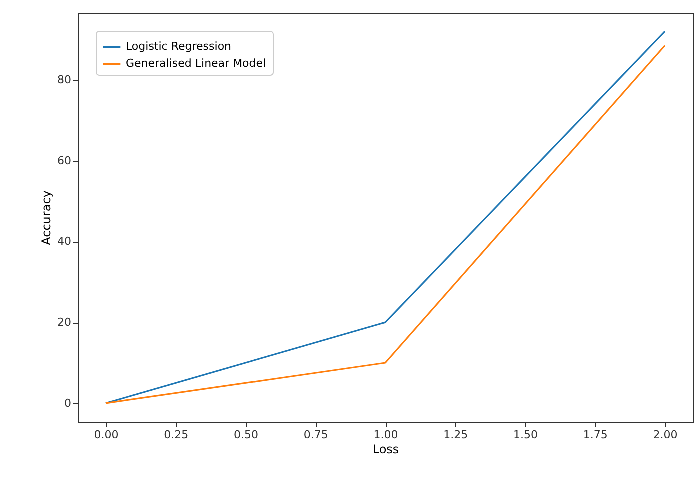 Image resolution: width=700 pixels, height=481 pixels. Describe the element at coordinates (68, 403) in the screenshot. I see `y-tick-label: 0` at that location.